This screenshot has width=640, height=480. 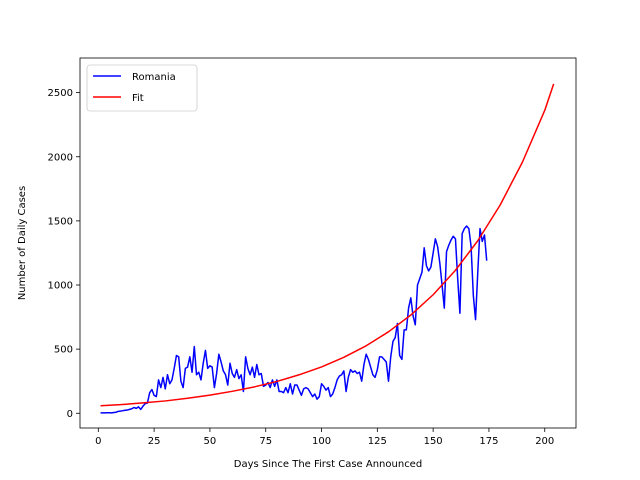 What do you see at coordinates (321, 441) in the screenshot?
I see `x-tick-label: 100` at bounding box center [321, 441].